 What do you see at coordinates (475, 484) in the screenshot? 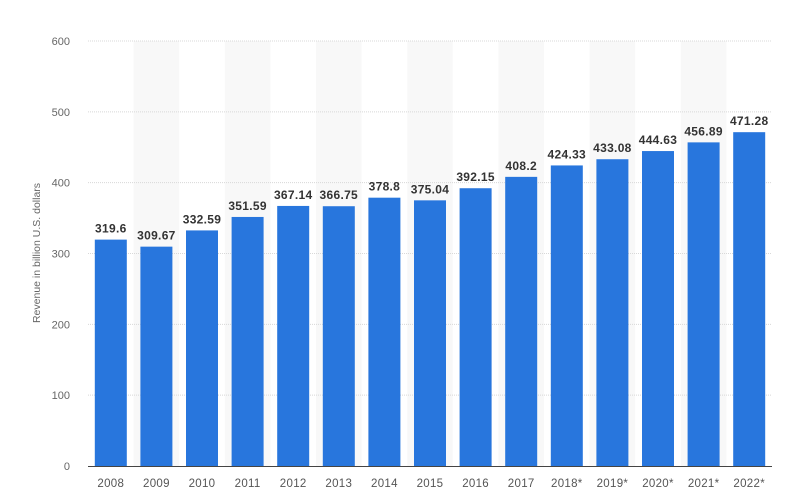
I see `x-tick-label: 2016` at bounding box center [475, 484].